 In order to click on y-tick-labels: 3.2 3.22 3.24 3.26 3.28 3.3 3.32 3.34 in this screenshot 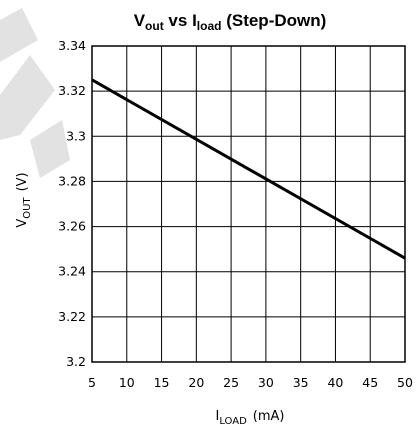, I will do `click(72, 203)`.